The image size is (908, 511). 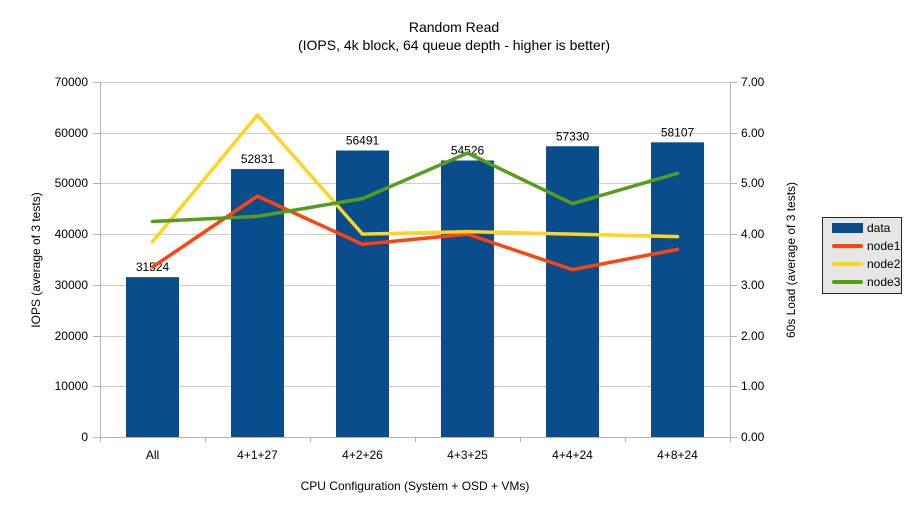 I want to click on x-tick-label-4+3+25: 4+3+25, so click(x=467, y=455).